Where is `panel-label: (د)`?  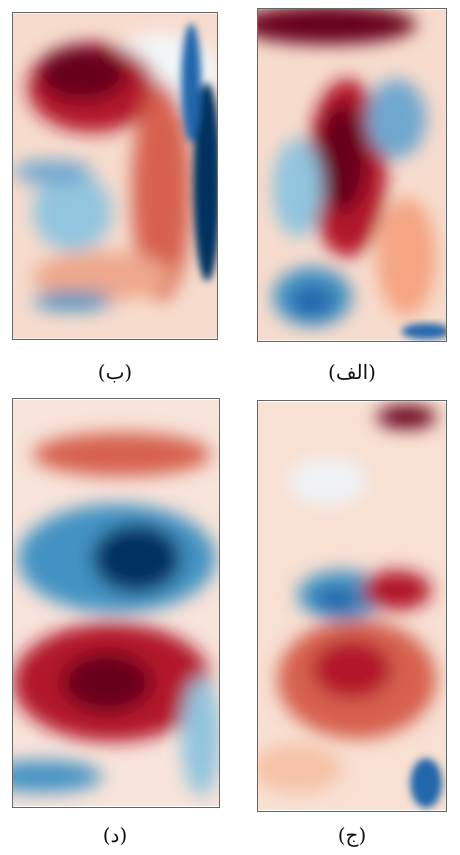 panel-label: (د) is located at coordinates (115, 835).